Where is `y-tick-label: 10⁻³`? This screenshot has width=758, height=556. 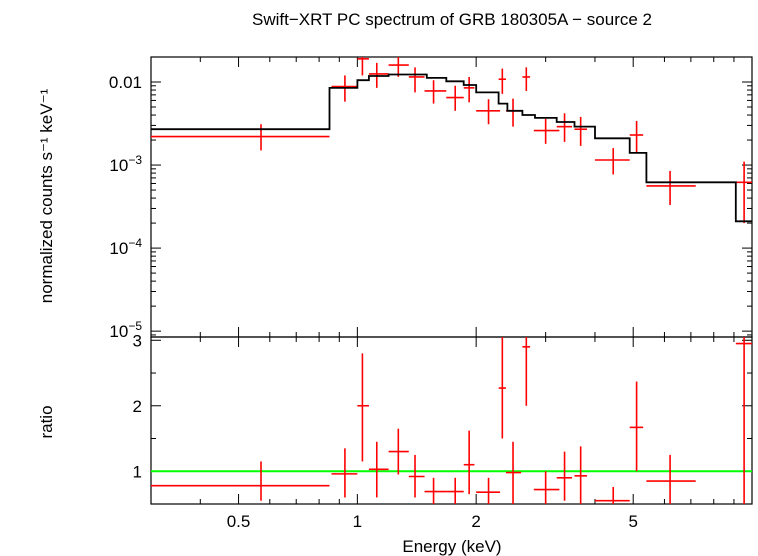
y-tick-label: 10⁻³ is located at coordinates (125, 164).